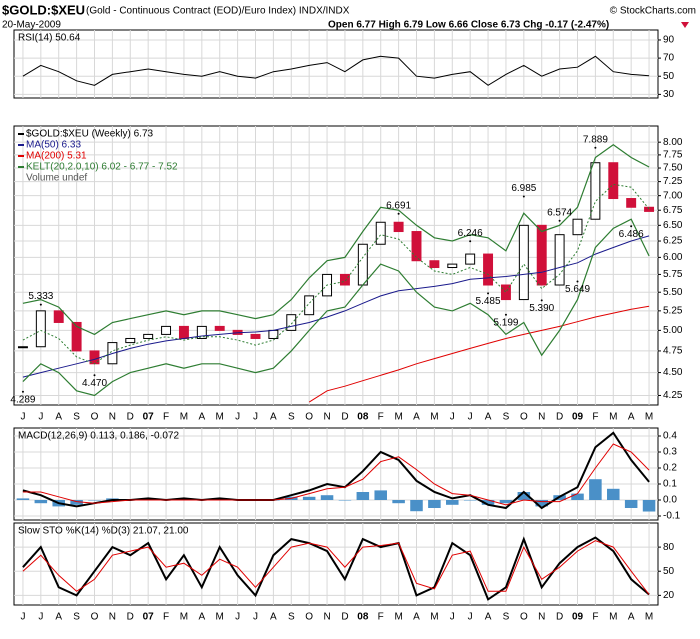 Image resolution: width=700 pixels, height=639 pixels. I want to click on copyright: © StockCharts.com, so click(653, 11).